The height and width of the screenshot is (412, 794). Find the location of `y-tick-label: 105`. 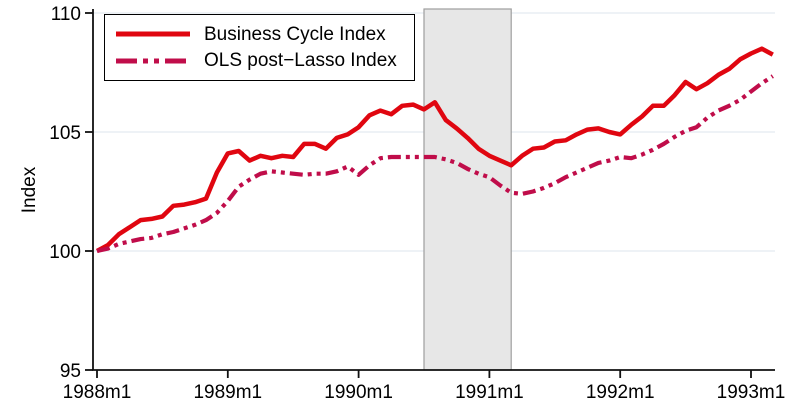

y-tick-label: 105 is located at coordinates (65, 133).